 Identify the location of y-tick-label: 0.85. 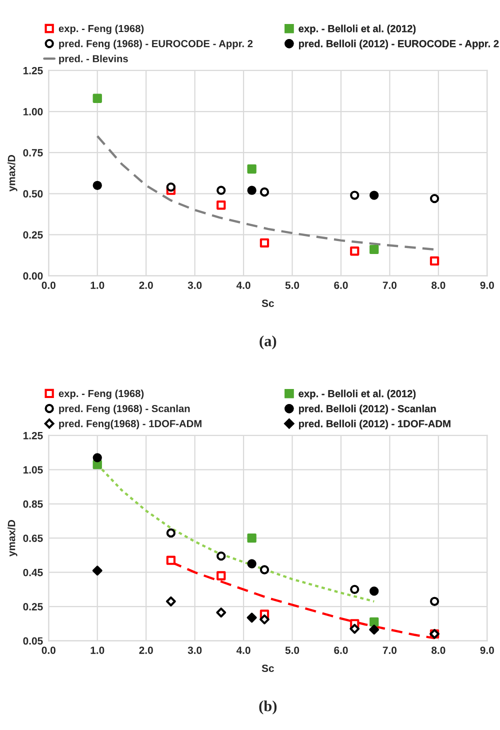
(33, 504).